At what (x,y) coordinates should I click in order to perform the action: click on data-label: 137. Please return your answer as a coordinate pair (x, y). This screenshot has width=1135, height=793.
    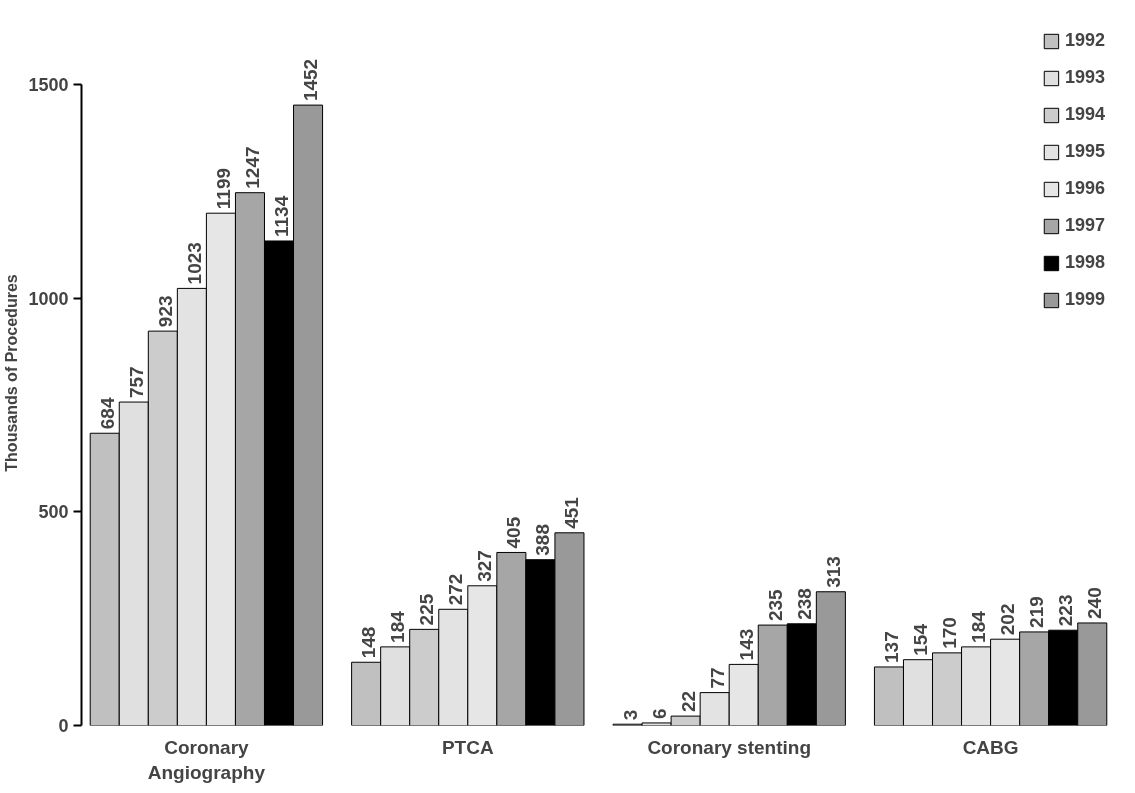
    Looking at the image, I should click on (891, 647).